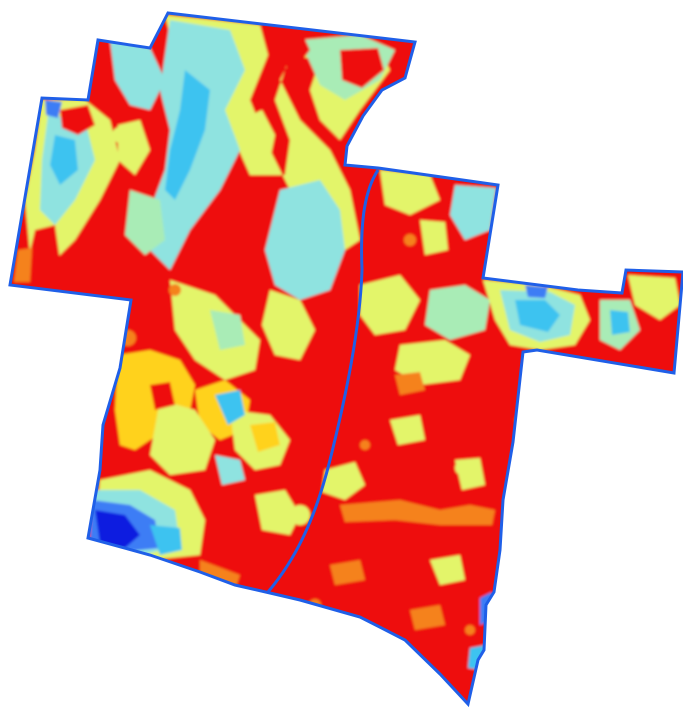 This screenshot has height=709, width=683. Describe the element at coordinates (323, 381) in the screenshot. I see `field-divider-line` at that location.